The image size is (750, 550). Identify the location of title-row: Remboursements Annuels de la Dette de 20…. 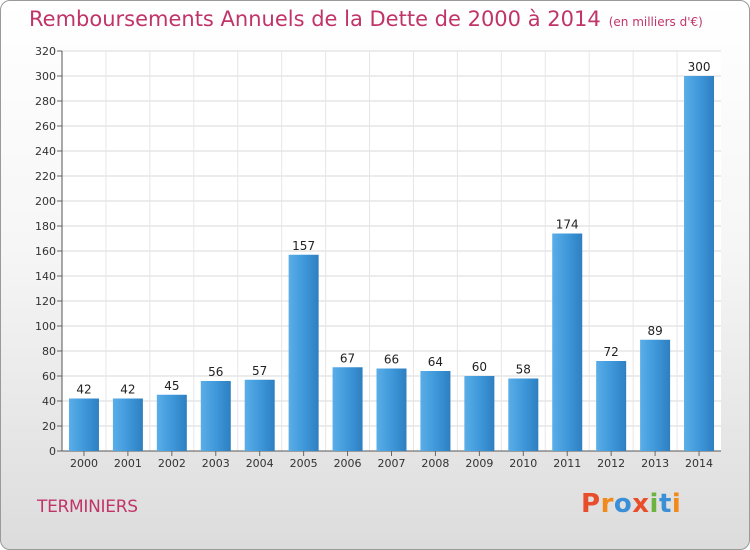
(366, 19).